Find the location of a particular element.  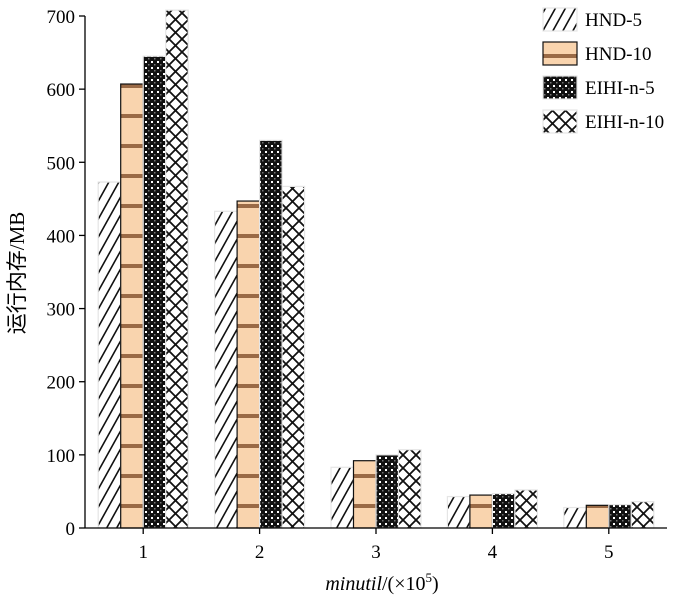

x-tick-label-5: 5 is located at coordinates (609, 552).